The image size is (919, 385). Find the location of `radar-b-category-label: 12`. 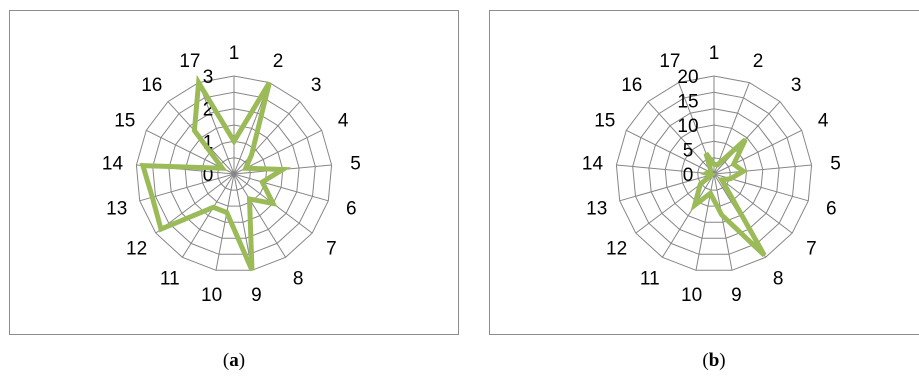

radar-b-category-label: 12 is located at coordinates (616, 249).